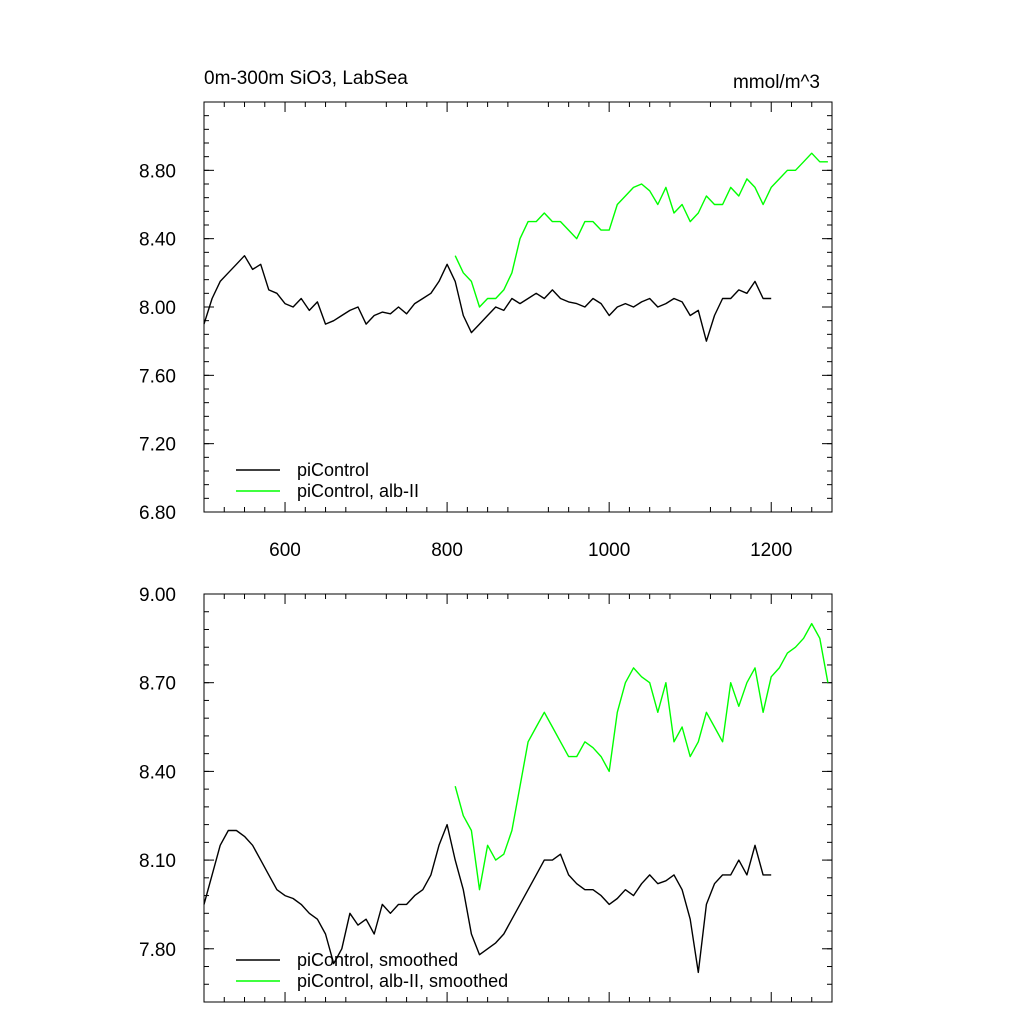 The image size is (1024, 1024). Describe the element at coordinates (285, 550) in the screenshot. I see `x-tick-label: 600` at that location.